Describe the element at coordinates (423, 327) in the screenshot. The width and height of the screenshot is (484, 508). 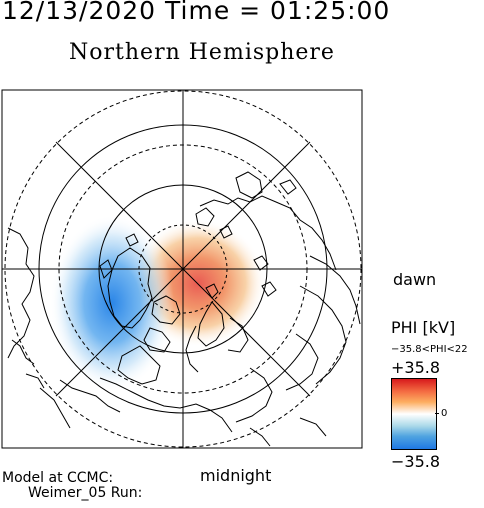
I see `colorbar-quantity-label: PHI [kV]` at that location.